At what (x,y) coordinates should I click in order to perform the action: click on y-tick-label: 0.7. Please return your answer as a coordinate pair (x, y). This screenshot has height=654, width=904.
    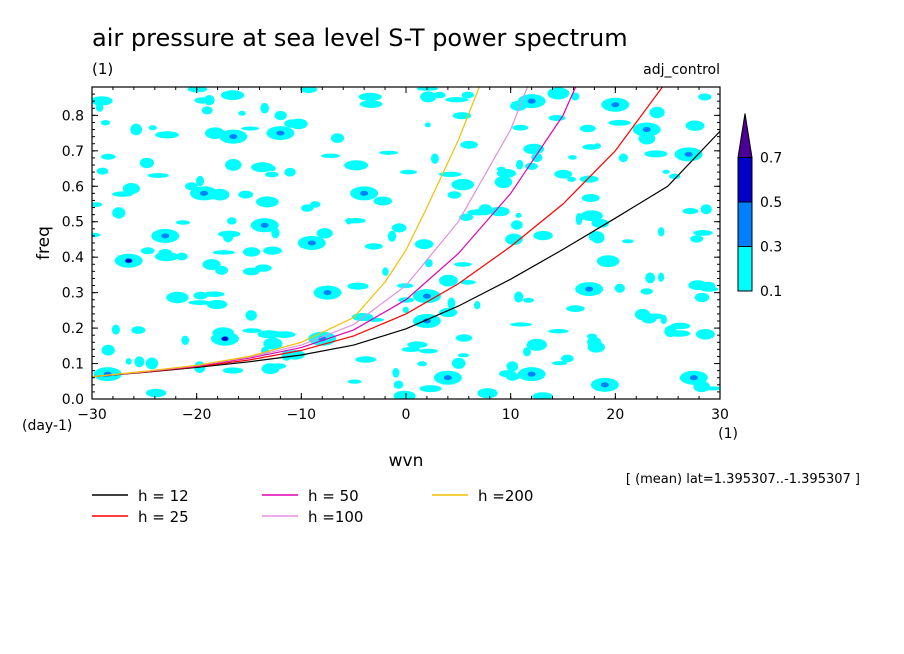
    Looking at the image, I should click on (73, 152).